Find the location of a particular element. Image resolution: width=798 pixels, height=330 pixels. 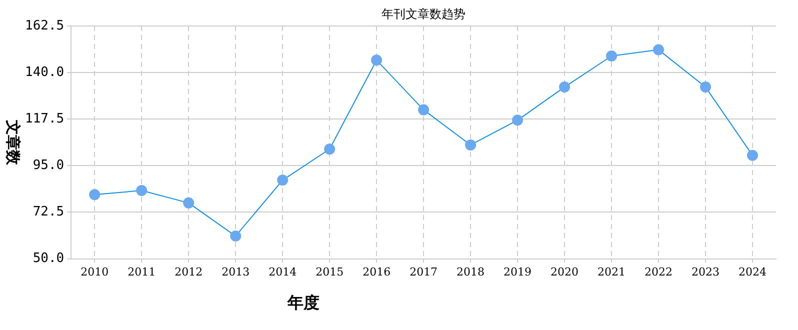

y-axis-title: 文章数 is located at coordinates (13, 142).